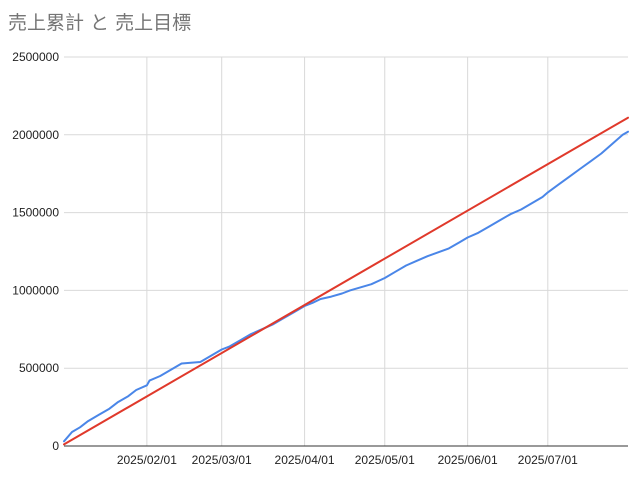 The width and height of the screenshot is (640, 480). Describe the element at coordinates (39, 368) in the screenshot. I see `y-tick-label: 500000` at that location.